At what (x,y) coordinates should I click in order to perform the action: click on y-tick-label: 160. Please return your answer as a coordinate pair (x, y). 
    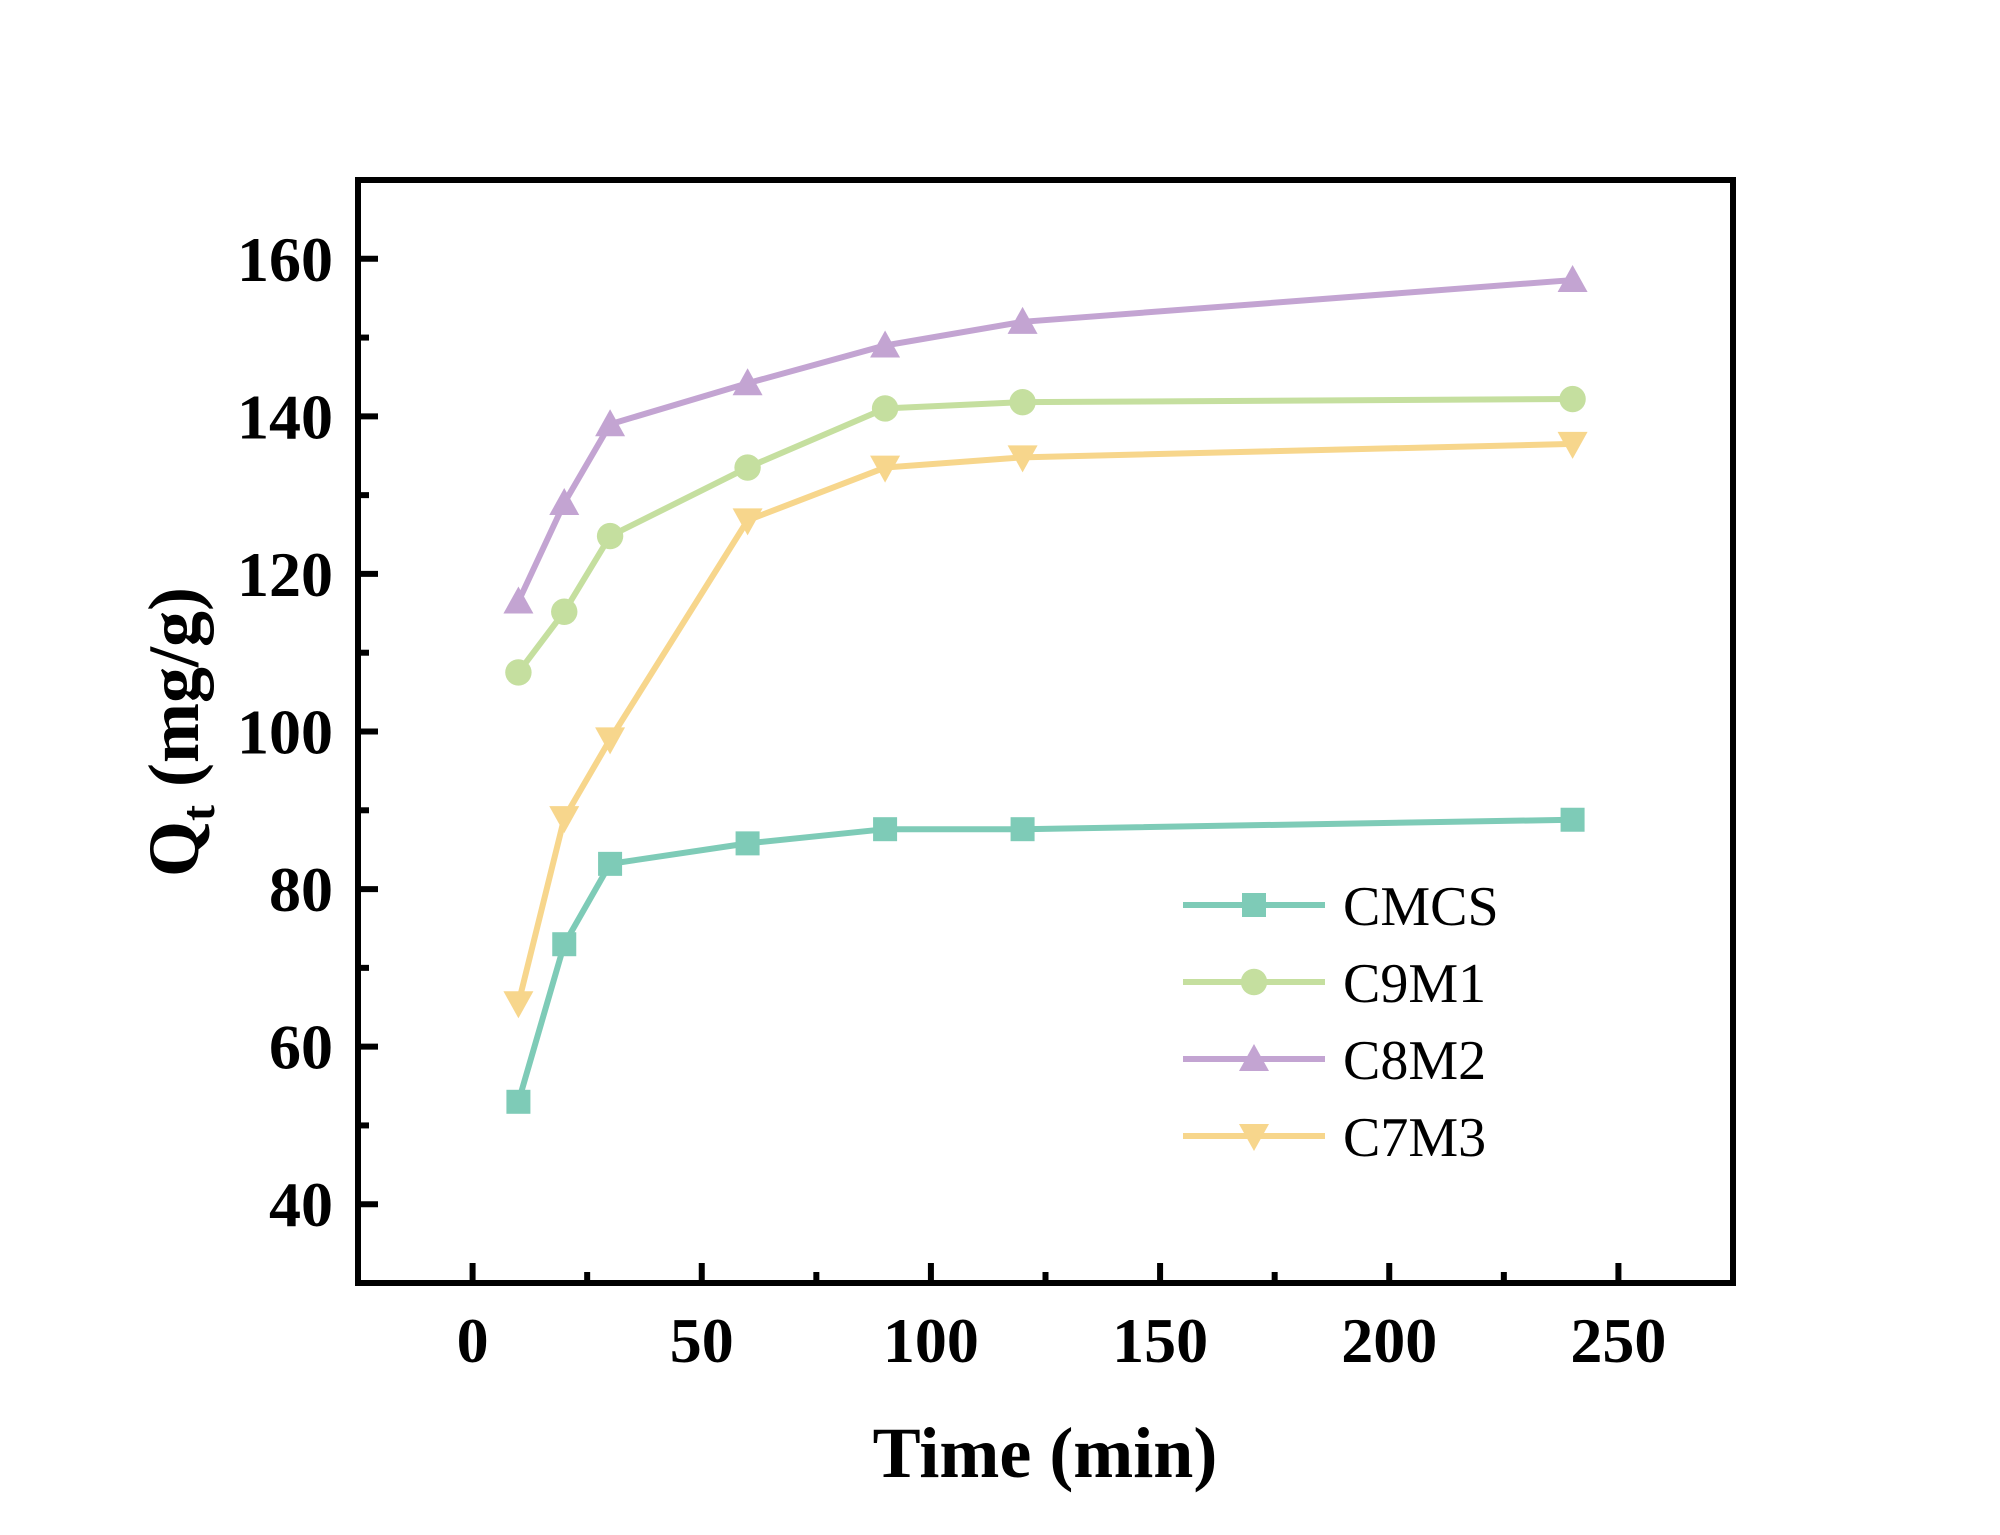
    Looking at the image, I should click on (285, 259).